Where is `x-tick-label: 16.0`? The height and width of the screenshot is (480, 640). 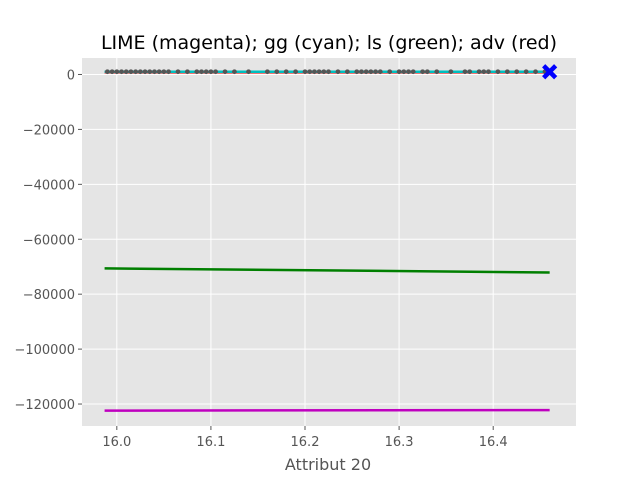
x-tick-label: 16.0 is located at coordinates (116, 442).